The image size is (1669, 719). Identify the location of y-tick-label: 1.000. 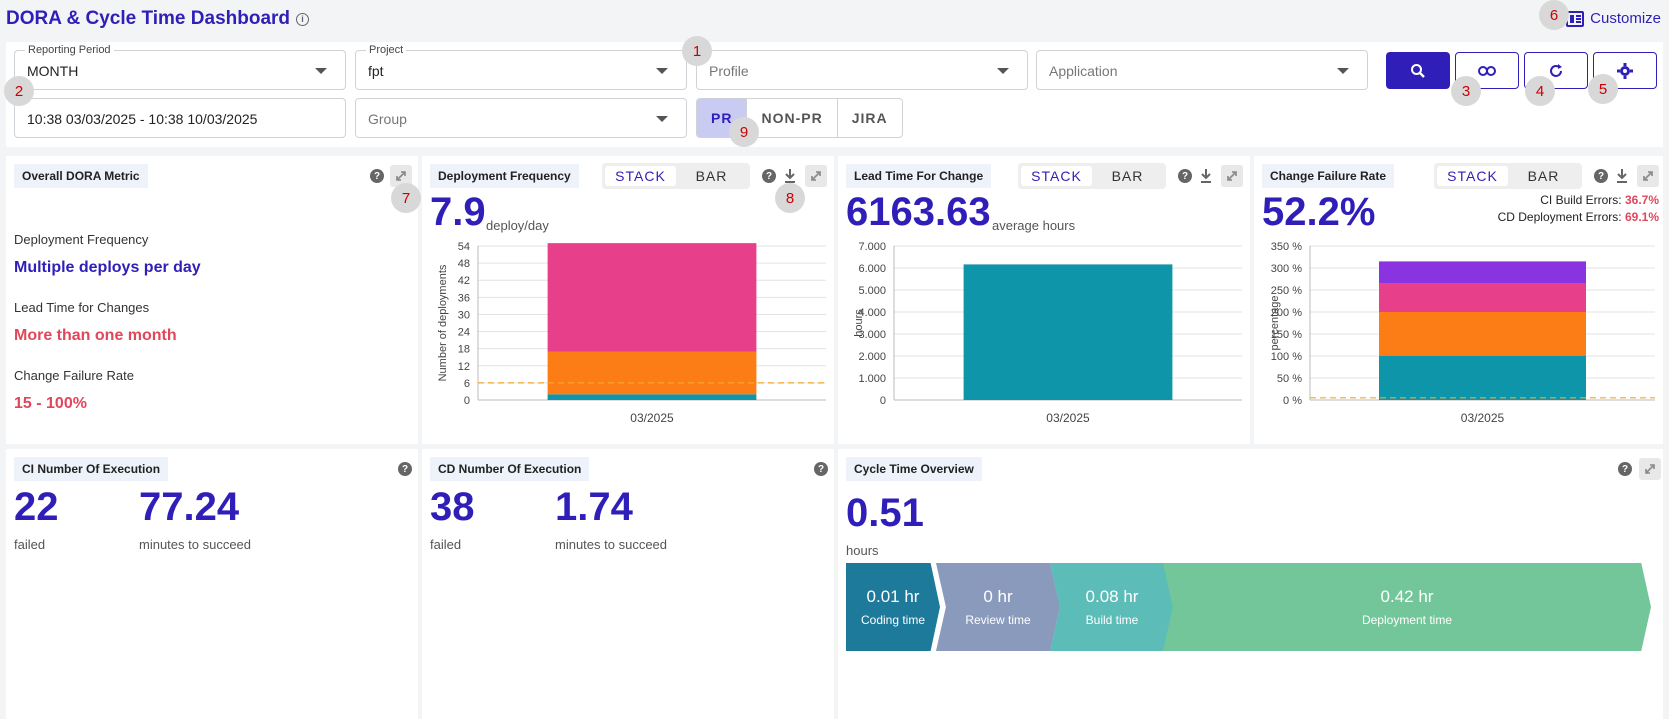
(872, 379).